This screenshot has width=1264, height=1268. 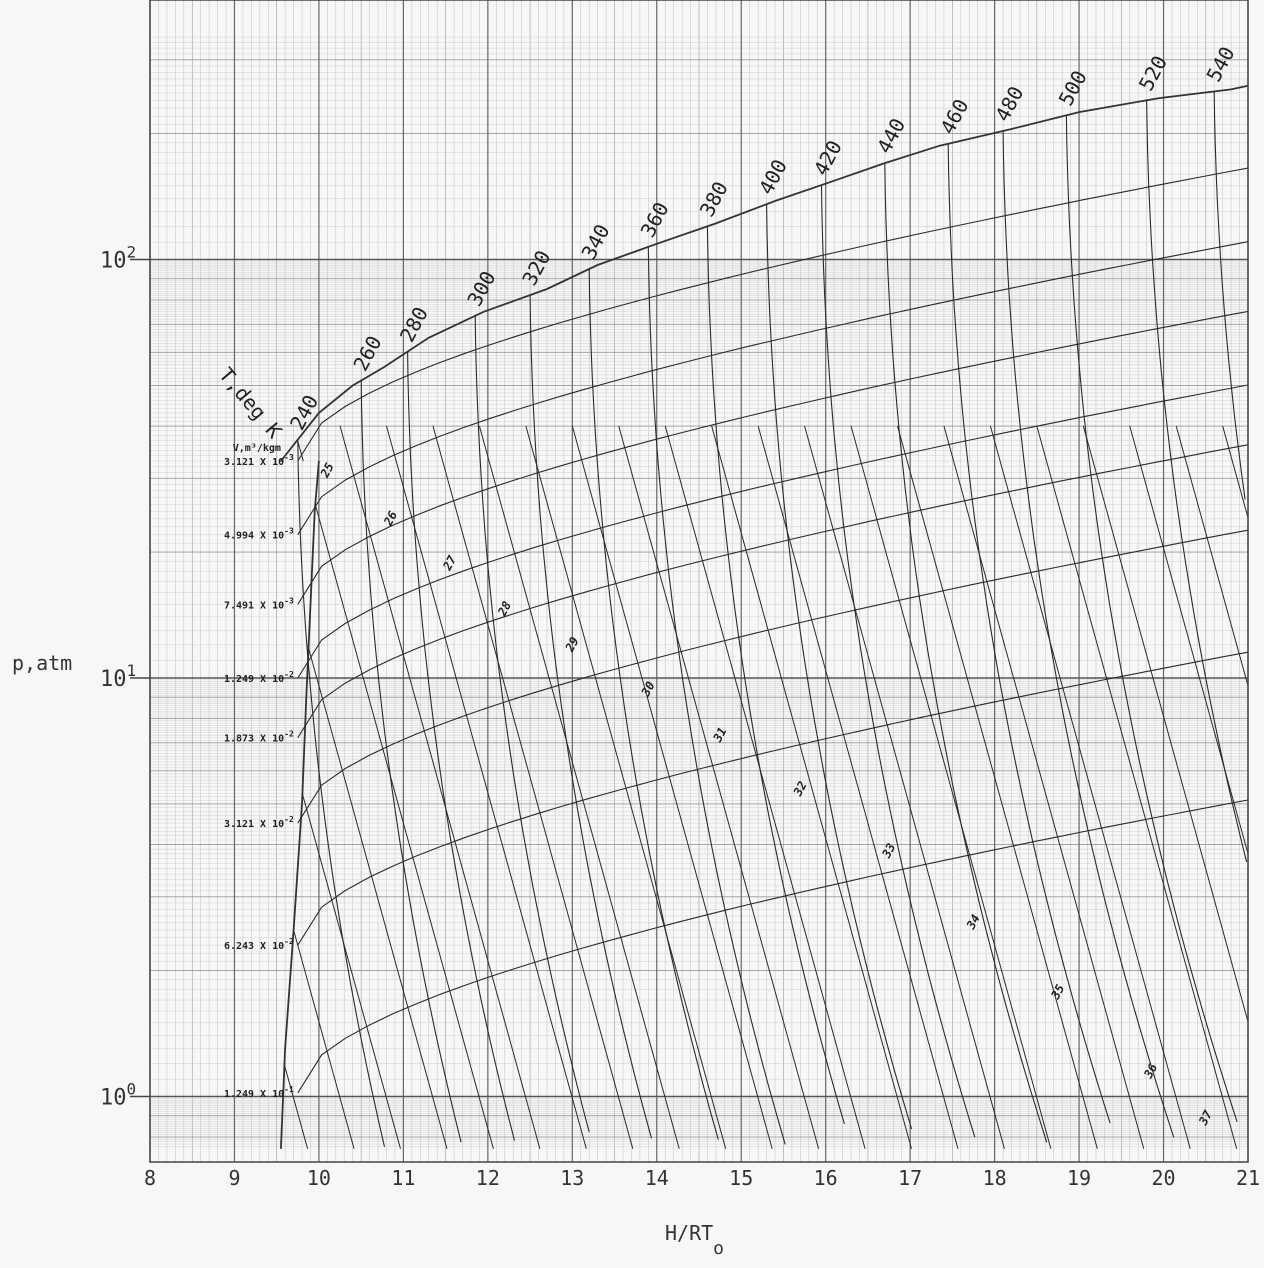 What do you see at coordinates (259, 677) in the screenshot?
I see `volume-label: 1.249 X 10-2` at bounding box center [259, 677].